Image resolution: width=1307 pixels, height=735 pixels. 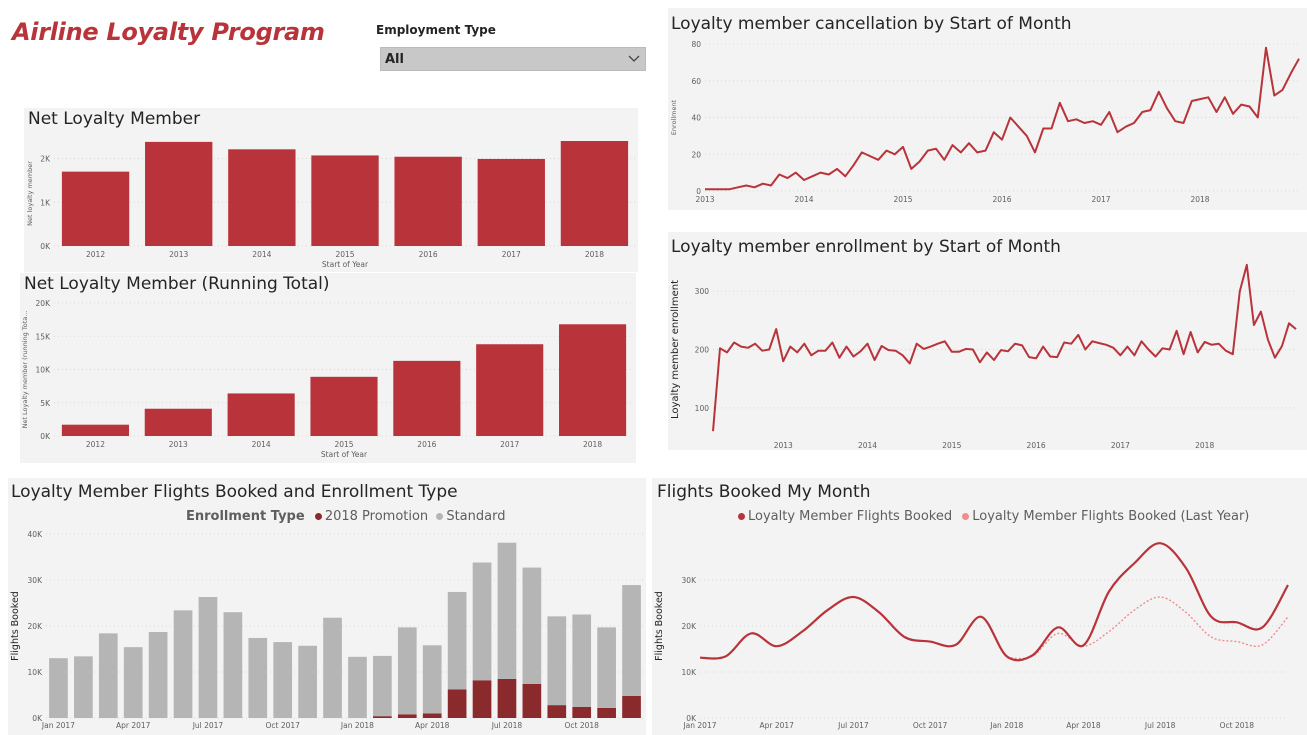 What do you see at coordinates (15, 626) in the screenshot?
I see `y-axis-label: Flights Booked` at bounding box center [15, 626].